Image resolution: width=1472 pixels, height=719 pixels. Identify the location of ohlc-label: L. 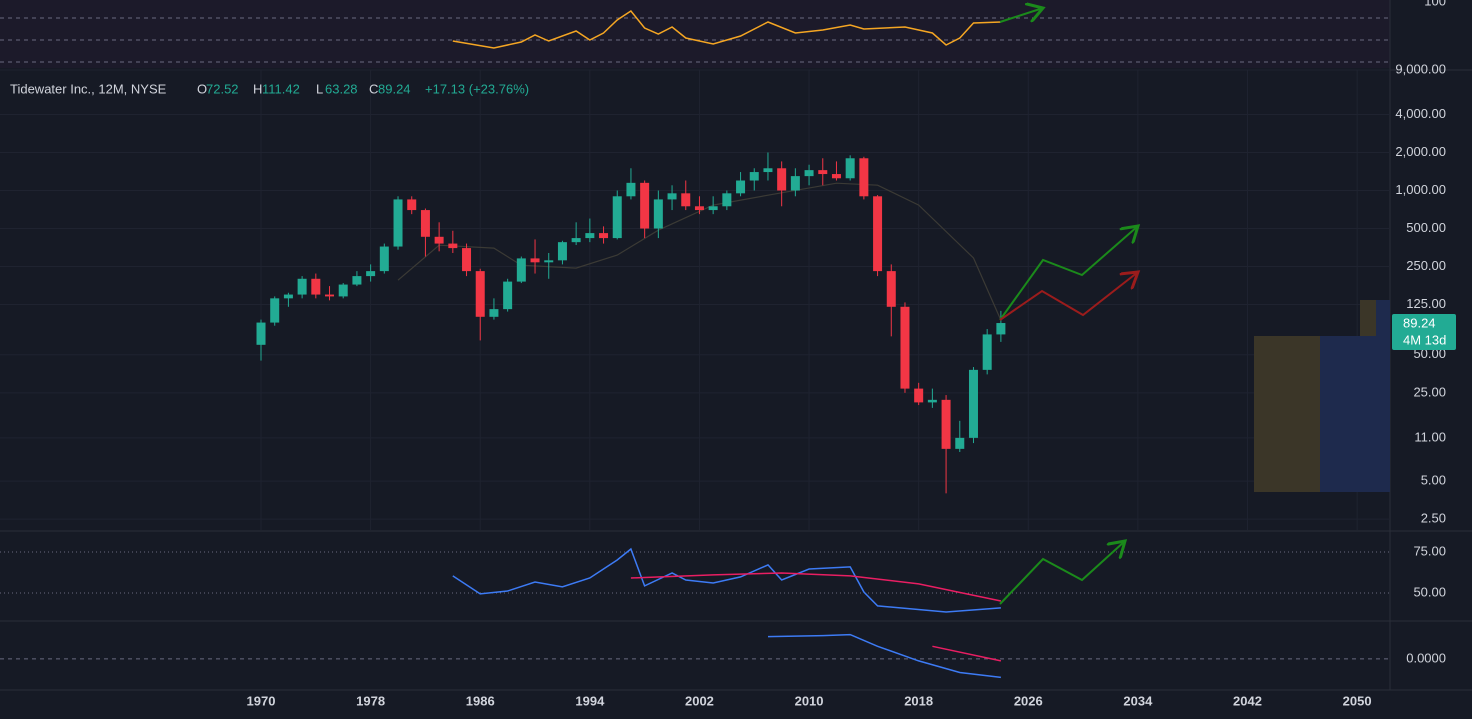
(319, 88).